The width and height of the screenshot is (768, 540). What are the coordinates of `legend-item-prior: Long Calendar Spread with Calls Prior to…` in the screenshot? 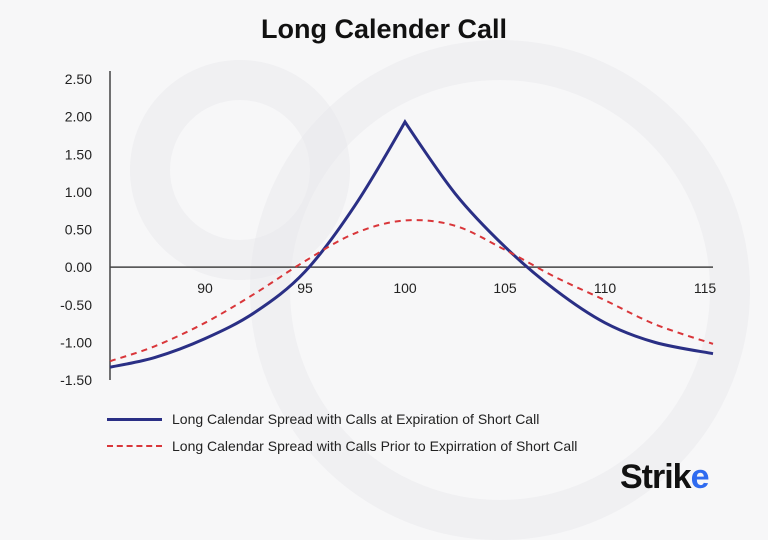 It's located at (342, 446).